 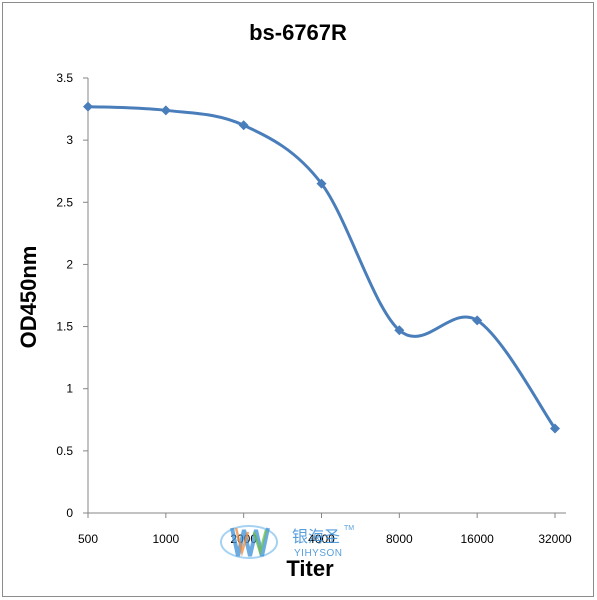 I want to click on watermark-chinese-text: 银海圣, so click(x=316, y=536).